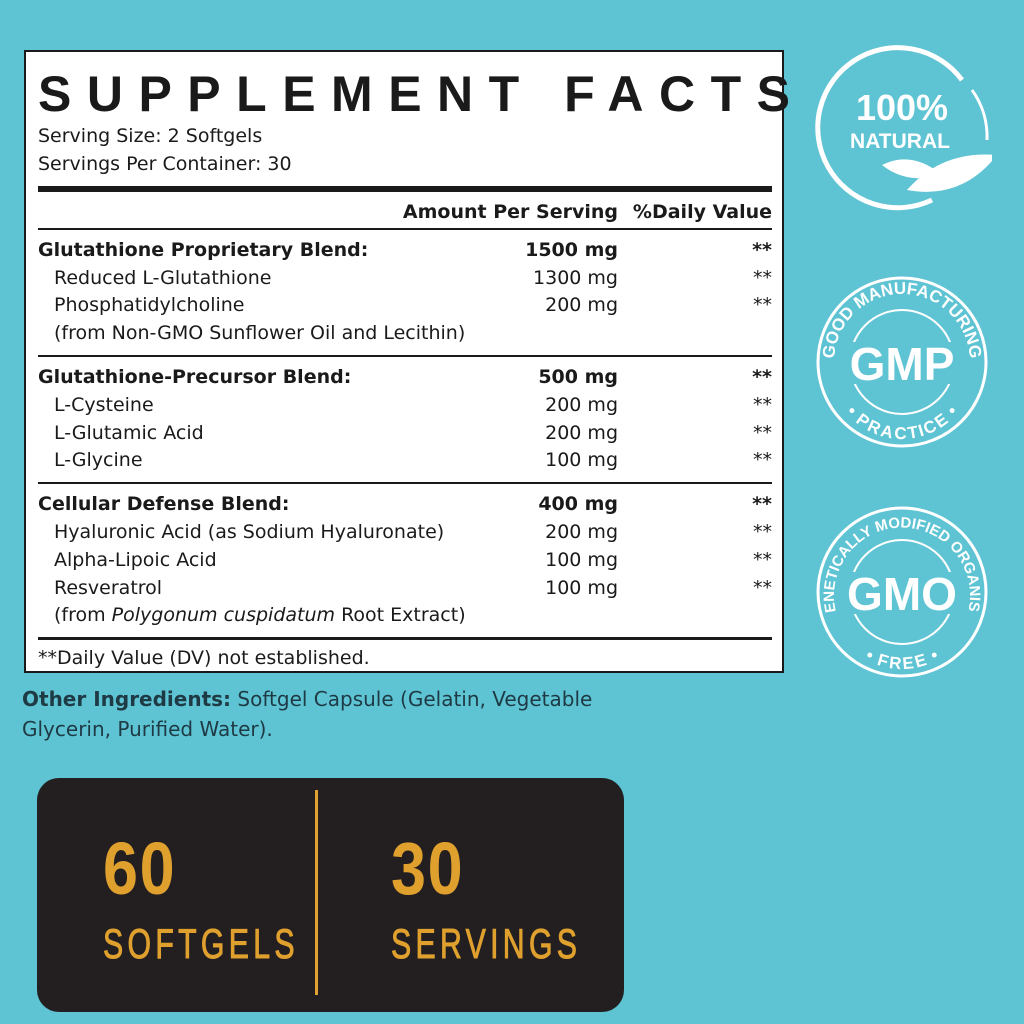 This screenshot has height=1024, width=1024. Describe the element at coordinates (204, 658) in the screenshot. I see `footnote: **Daily Value (DV) not established.` at that location.